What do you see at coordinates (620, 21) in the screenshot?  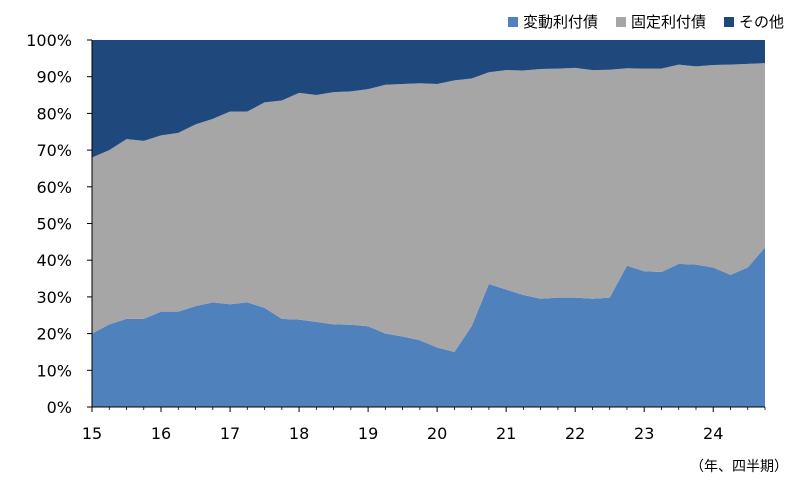 I see `legend-swatch-fixed` at bounding box center [620, 21].